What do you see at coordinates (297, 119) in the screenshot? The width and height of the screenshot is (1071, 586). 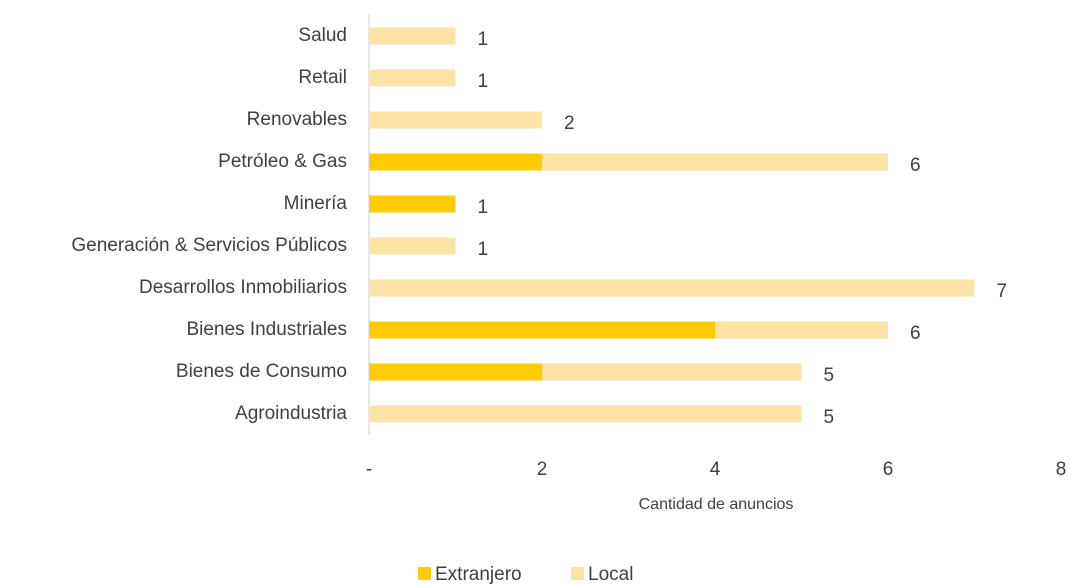 I see `y-tick-label: Renovables` at bounding box center [297, 119].